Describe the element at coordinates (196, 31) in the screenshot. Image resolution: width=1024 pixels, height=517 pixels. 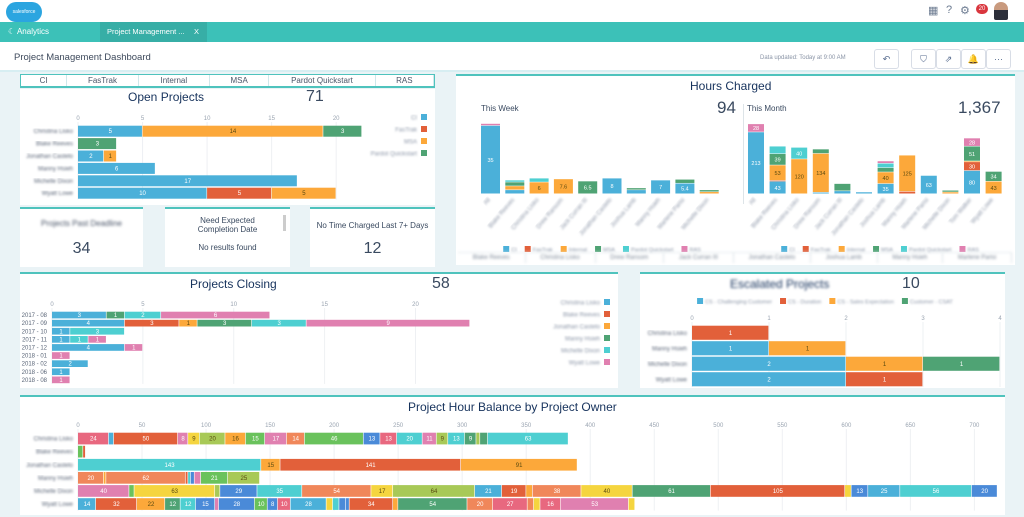
I see `close-tab-icon: X` at that location.